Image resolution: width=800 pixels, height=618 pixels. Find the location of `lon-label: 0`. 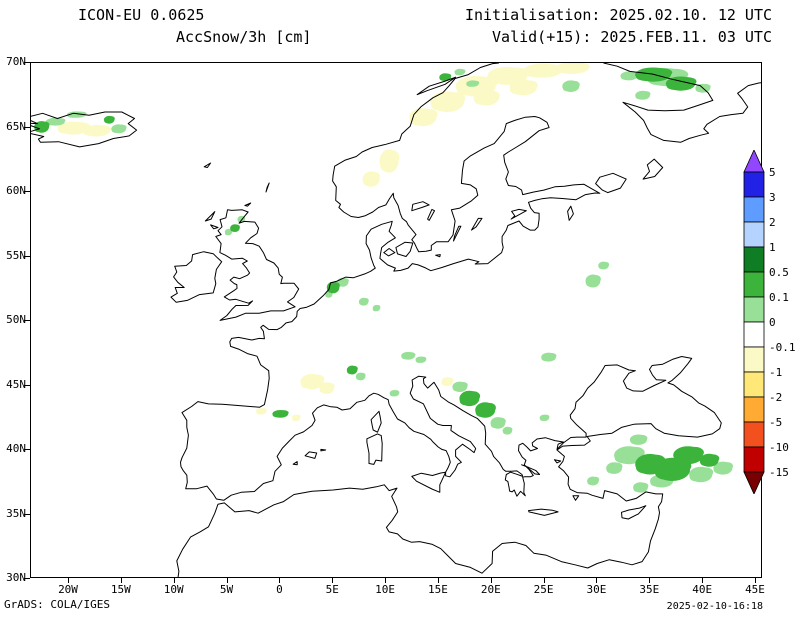

lon-label: 0 is located at coordinates (279, 589).